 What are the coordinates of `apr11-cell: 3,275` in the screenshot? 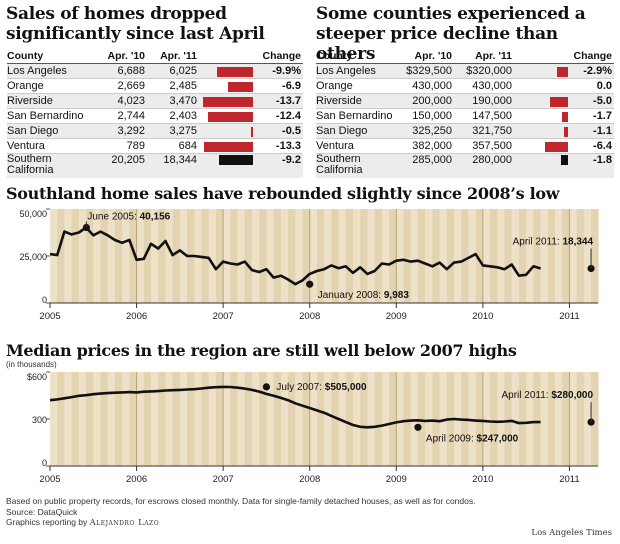 It's located at (173, 131).